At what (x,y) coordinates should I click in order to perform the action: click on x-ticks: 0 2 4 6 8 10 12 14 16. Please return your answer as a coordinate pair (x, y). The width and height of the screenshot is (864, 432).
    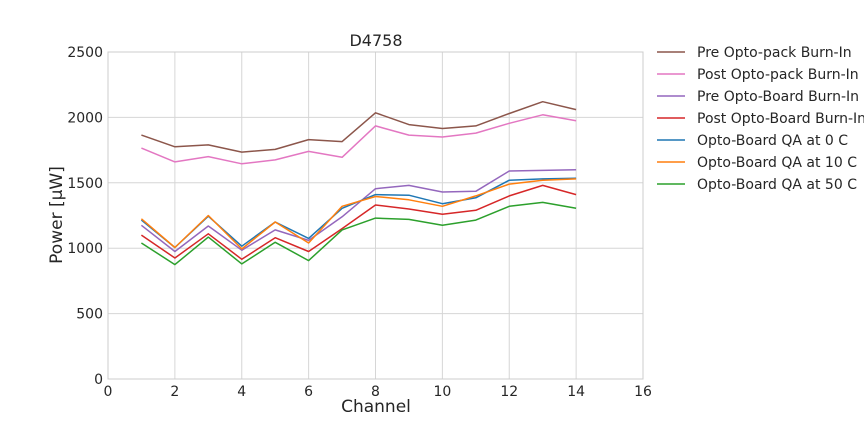
    Looking at the image, I should click on (378, 392).